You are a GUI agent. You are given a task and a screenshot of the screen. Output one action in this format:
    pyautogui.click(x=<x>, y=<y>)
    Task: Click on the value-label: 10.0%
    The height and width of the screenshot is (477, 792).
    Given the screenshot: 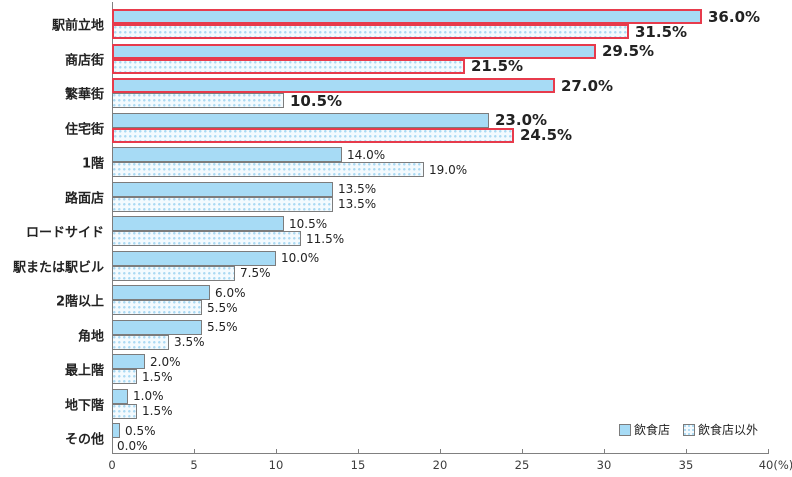 What is the action you would take?
    pyautogui.click(x=300, y=258)
    